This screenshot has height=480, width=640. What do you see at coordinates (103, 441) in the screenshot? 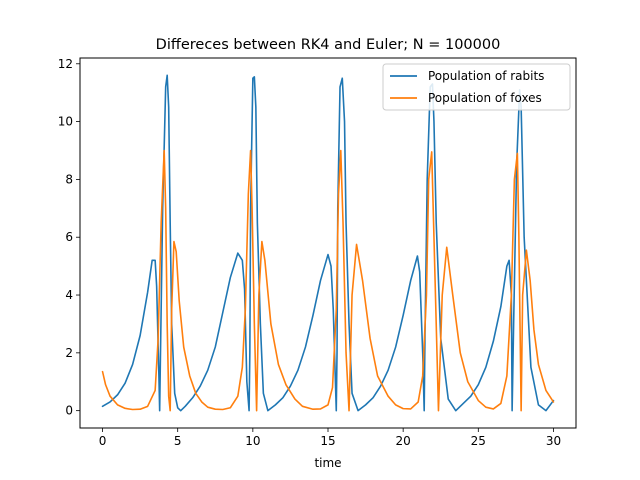
I see `x-tick-label: 0` at bounding box center [103, 441].